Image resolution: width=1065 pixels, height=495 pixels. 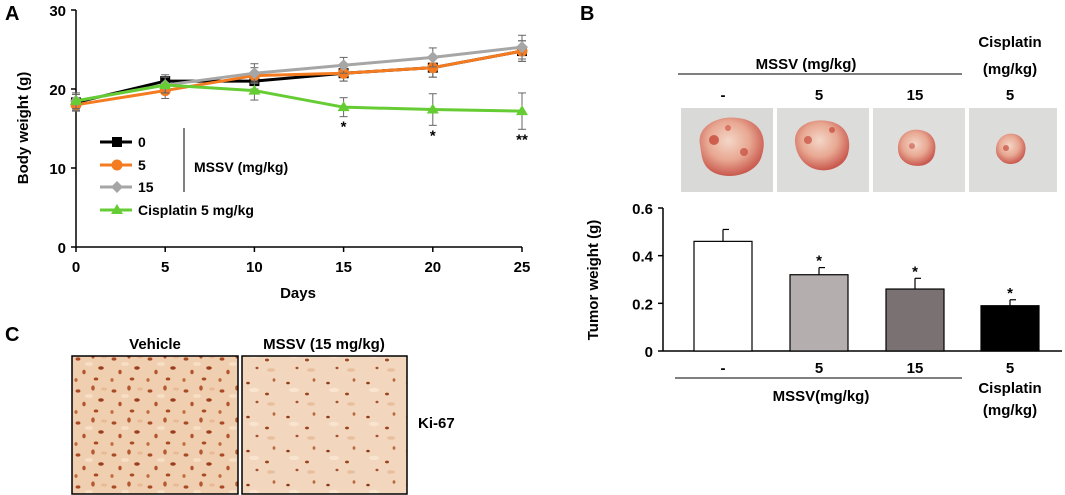 I want to click on ihc-panel: Vehicle MSSV (15 mg/kg) Ki-67, so click(x=263, y=415).